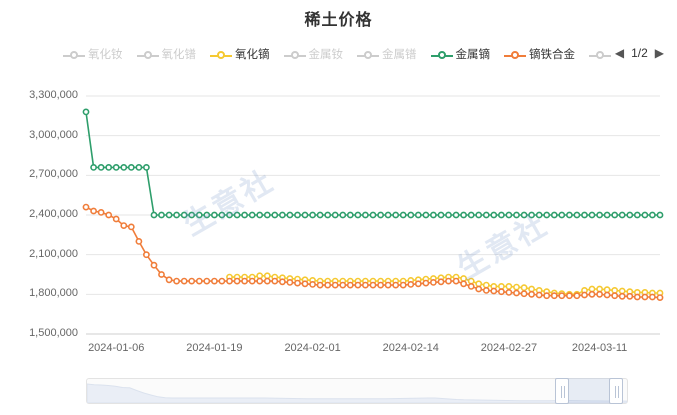  I want to click on y-axis-tick-label: 1,800,000, so click(53, 293).